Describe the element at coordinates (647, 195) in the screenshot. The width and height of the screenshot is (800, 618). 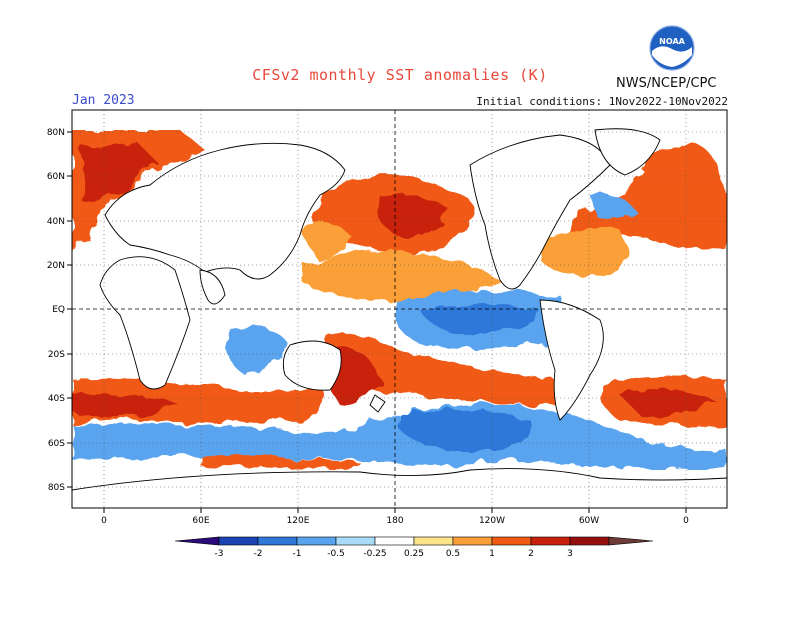
I see `anomaly-north-atlantic-warm` at that location.